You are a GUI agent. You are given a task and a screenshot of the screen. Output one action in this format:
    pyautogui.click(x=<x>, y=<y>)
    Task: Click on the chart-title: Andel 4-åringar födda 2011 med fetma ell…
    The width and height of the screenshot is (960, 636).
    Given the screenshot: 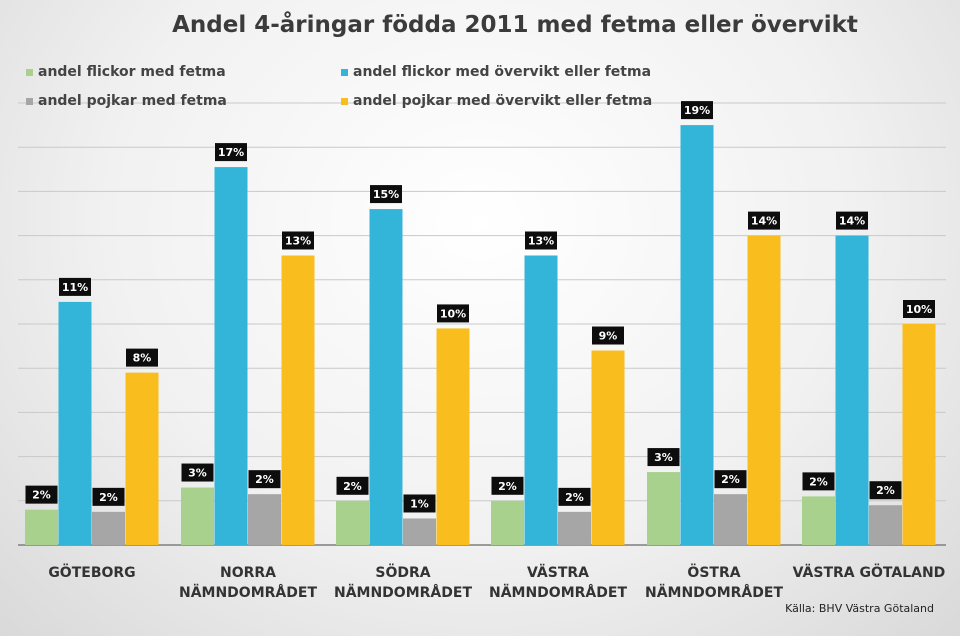 What is the action you would take?
    pyautogui.click(x=515, y=24)
    